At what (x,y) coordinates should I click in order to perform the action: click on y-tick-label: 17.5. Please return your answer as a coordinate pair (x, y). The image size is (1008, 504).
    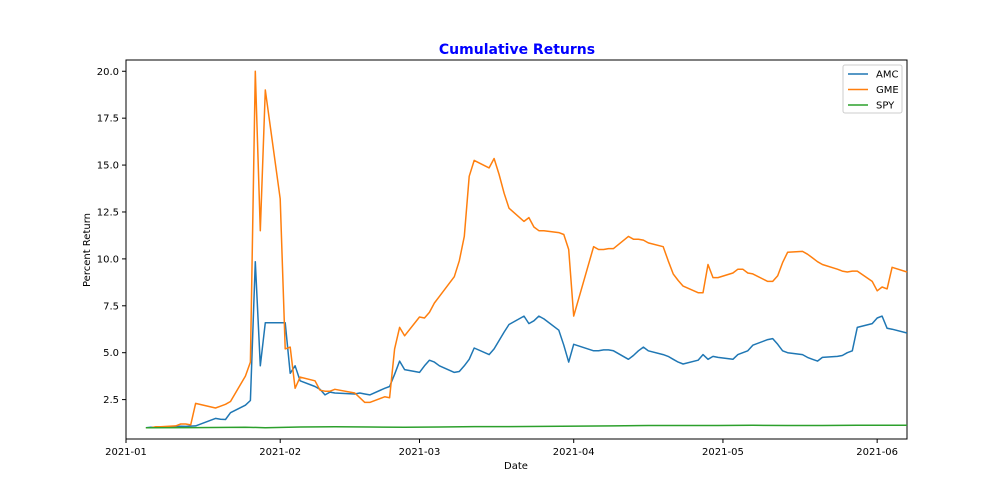
    Looking at the image, I should click on (108, 119).